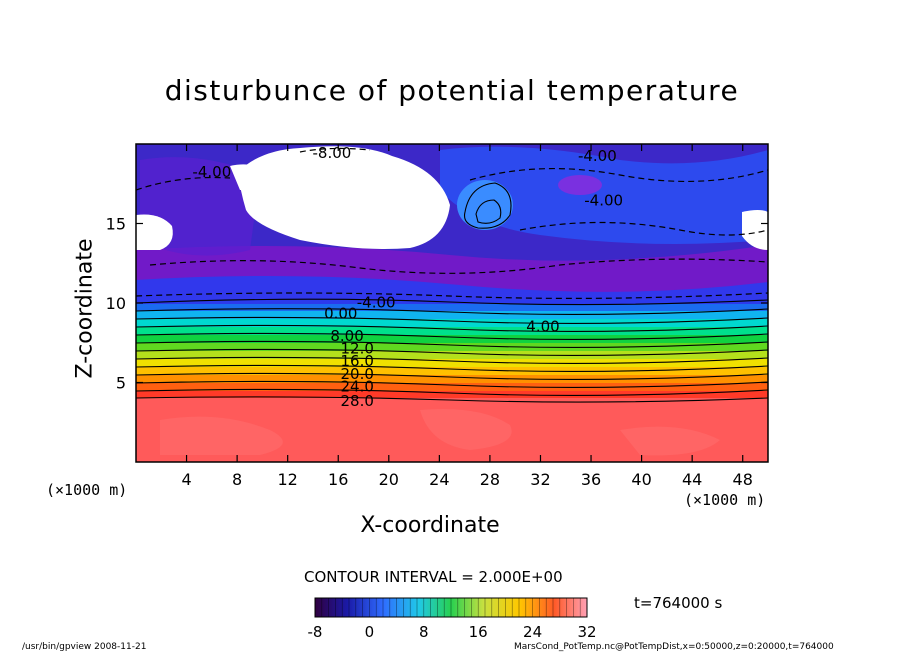 The height and width of the screenshot is (654, 904). I want to click on contour-label: 20.0, so click(356, 374).